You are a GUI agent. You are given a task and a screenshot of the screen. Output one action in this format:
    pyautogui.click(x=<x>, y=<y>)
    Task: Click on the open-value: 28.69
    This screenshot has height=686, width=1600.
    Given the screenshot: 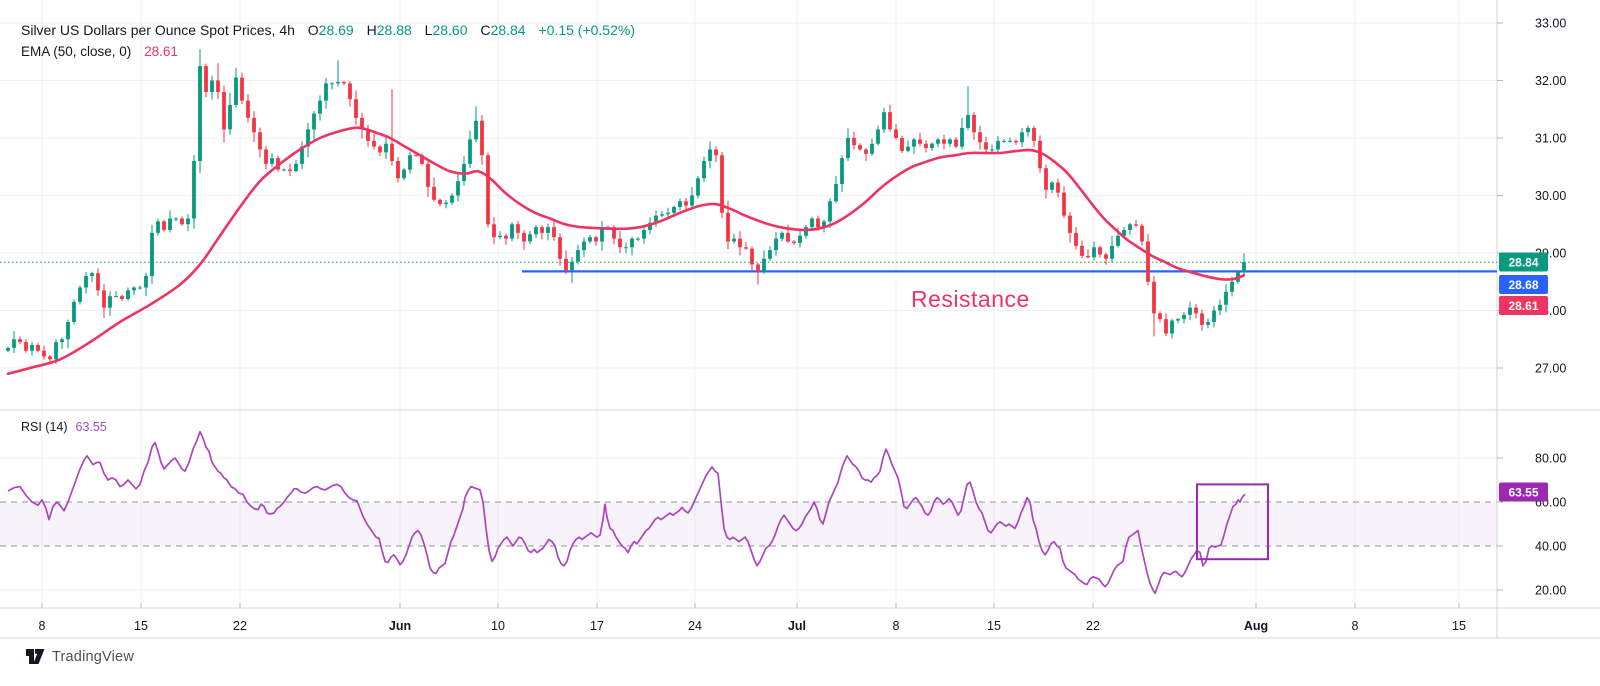 What is the action you would take?
    pyautogui.click(x=336, y=30)
    